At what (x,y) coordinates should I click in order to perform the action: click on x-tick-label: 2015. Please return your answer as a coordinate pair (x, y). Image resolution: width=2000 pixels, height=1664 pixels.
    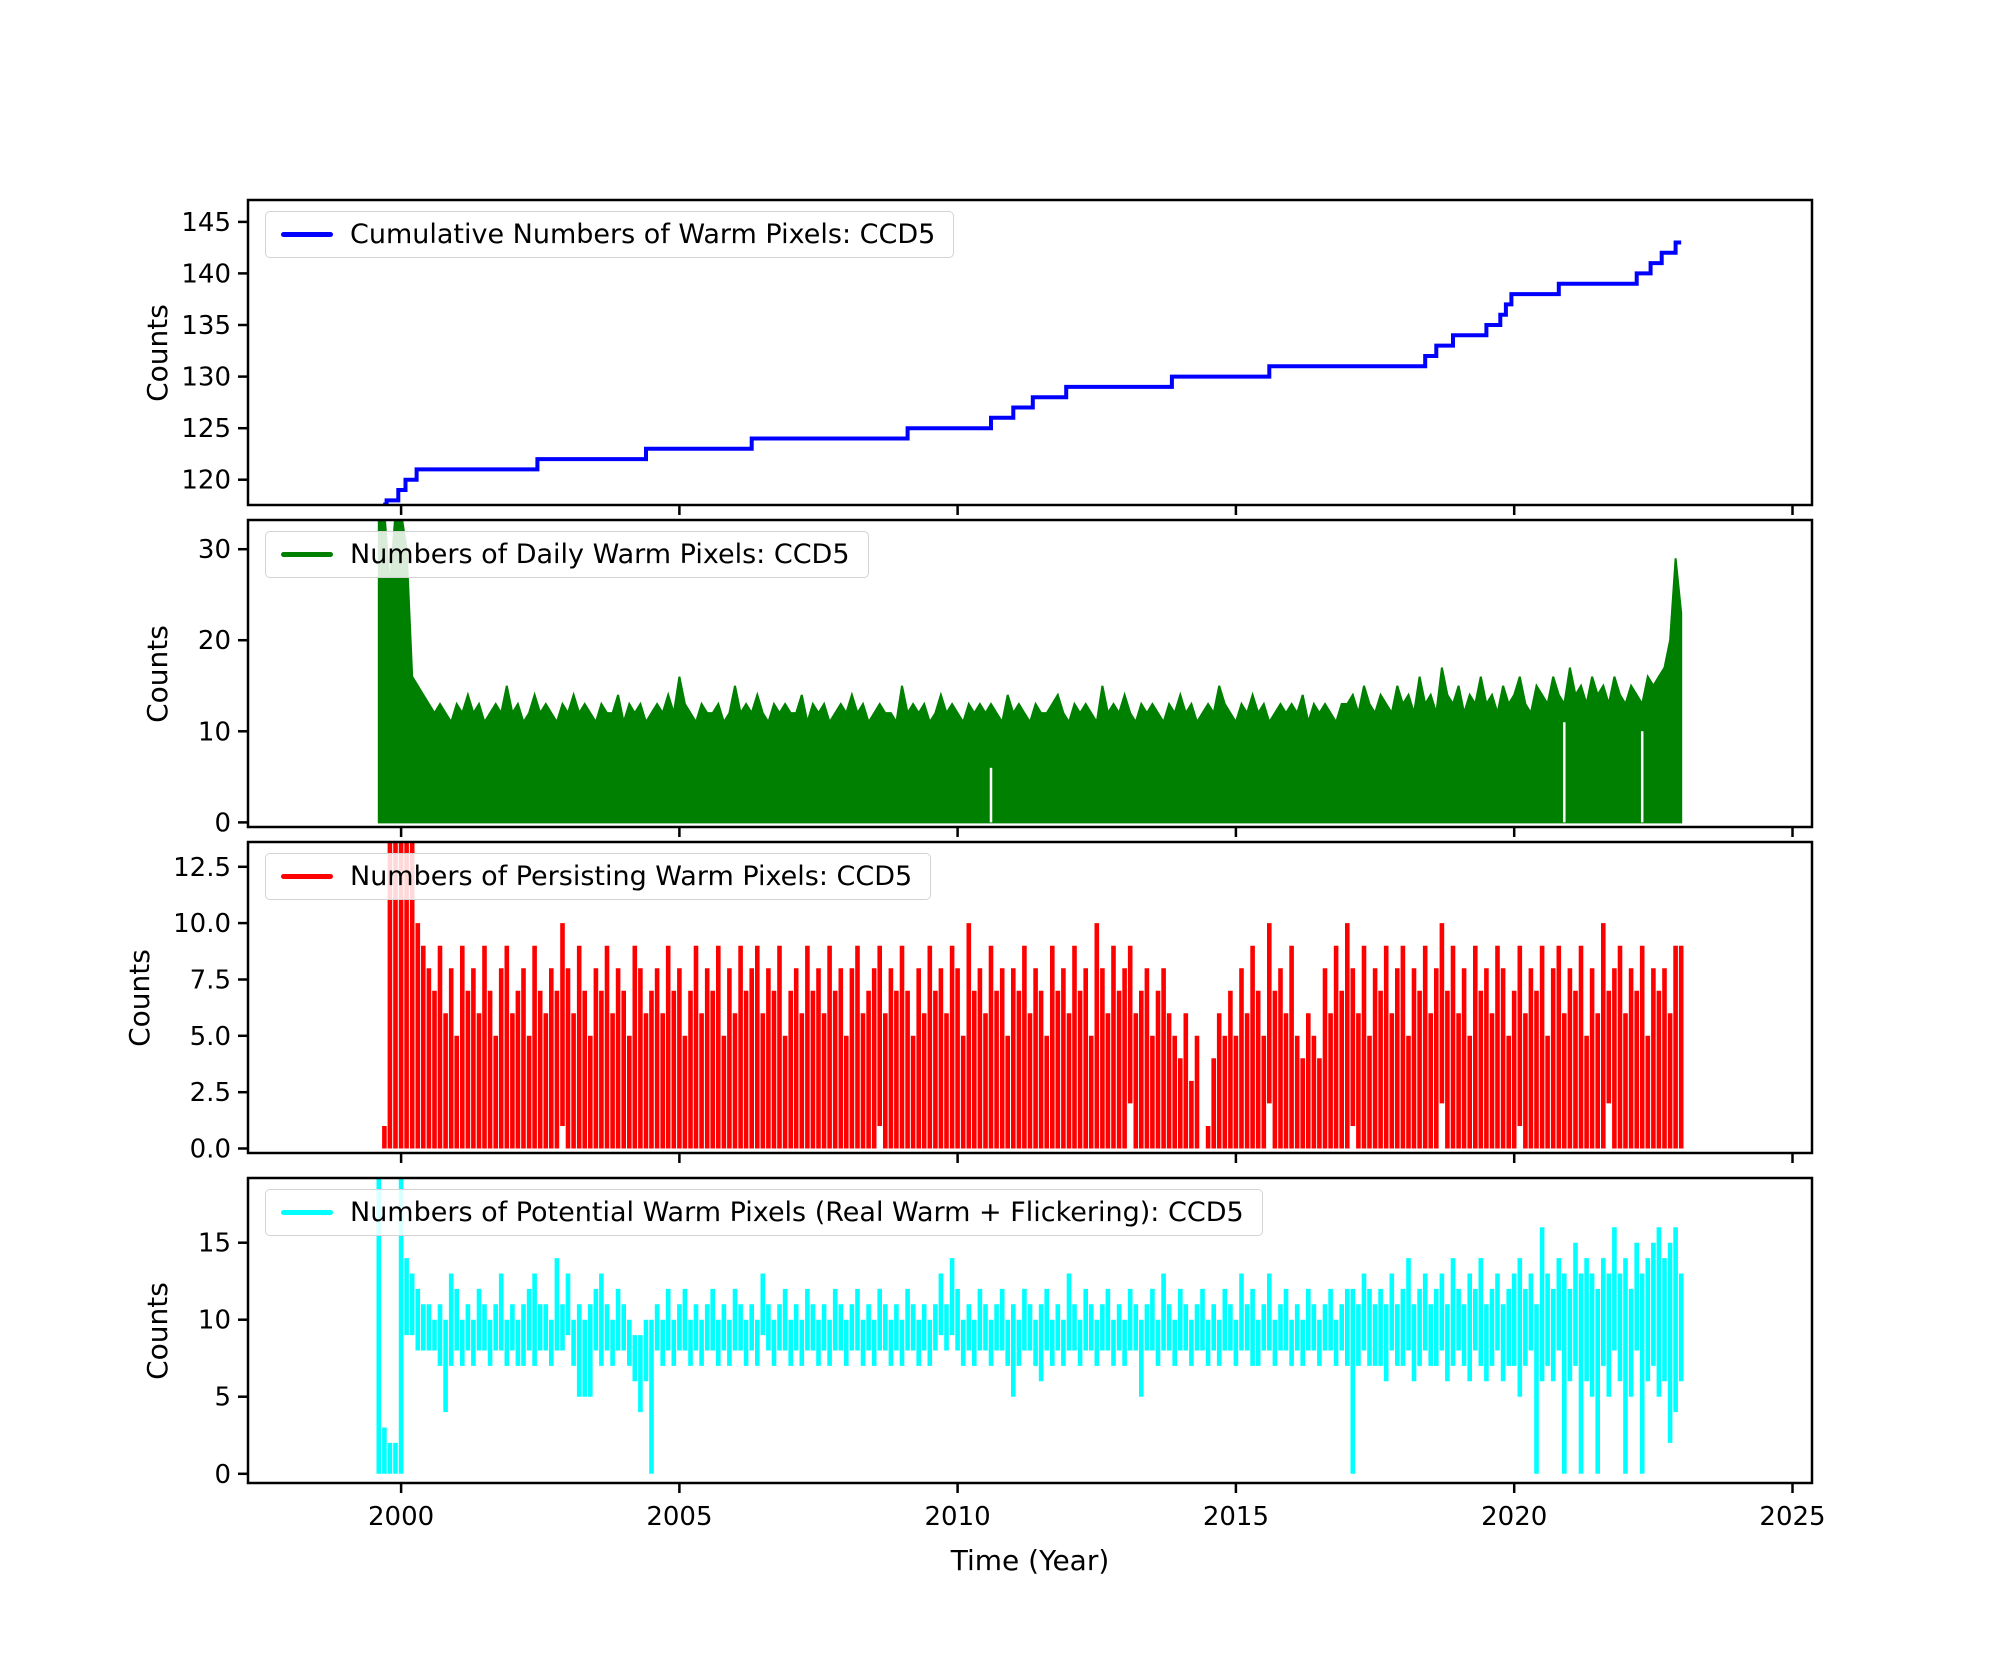
    Looking at the image, I should click on (1236, 1517).